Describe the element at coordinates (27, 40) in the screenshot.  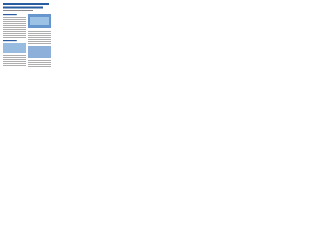
I see `body-columns` at that location.